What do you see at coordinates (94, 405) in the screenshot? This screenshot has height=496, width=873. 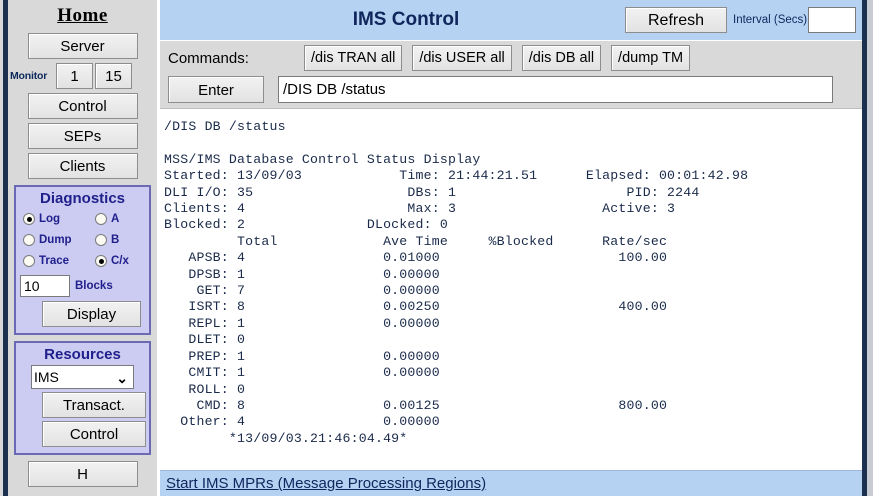 I see `resources-button-transact: Transact.` at bounding box center [94, 405].